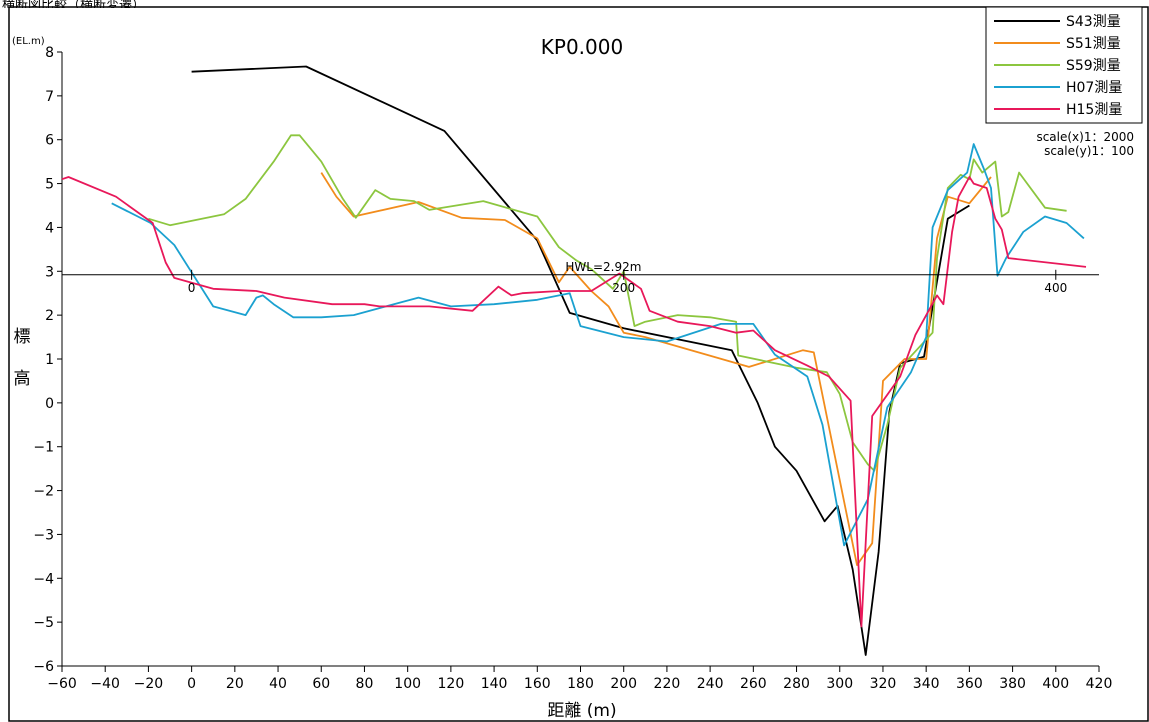 This screenshot has height=722, width=1149. What do you see at coordinates (1093, 22) in the screenshot?
I see `legend-label: S43測量` at bounding box center [1093, 22].